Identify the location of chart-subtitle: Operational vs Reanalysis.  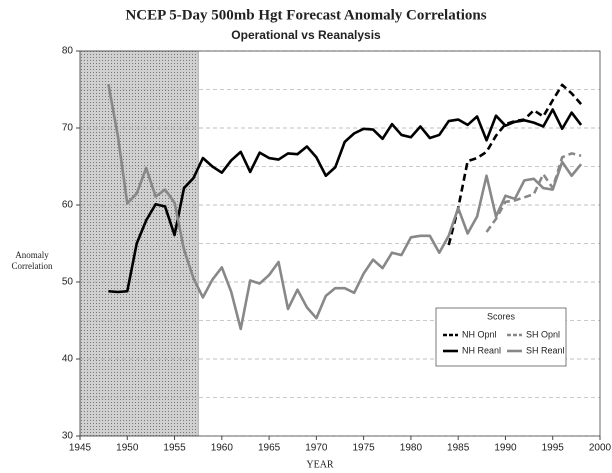
(306, 35).